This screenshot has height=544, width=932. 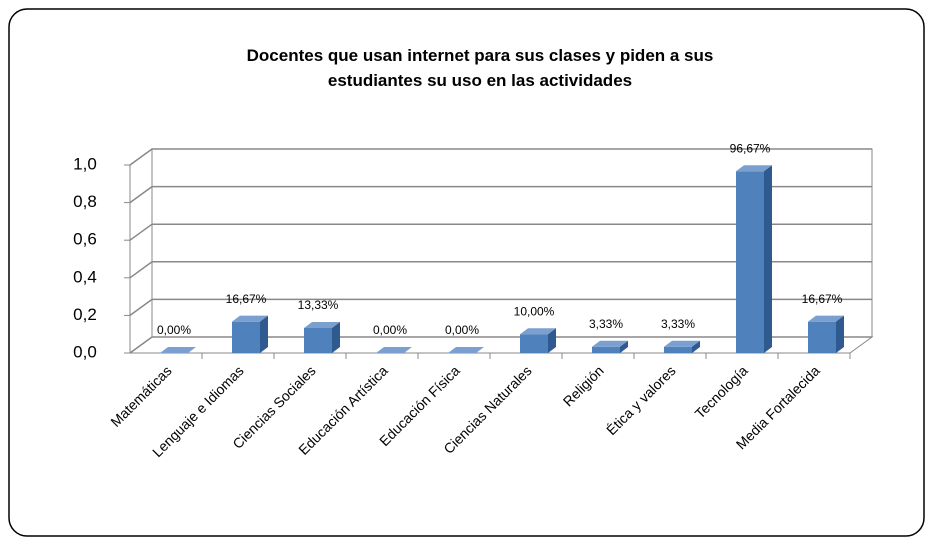 I want to click on y-tick-label: 0,4, so click(x=85, y=276).